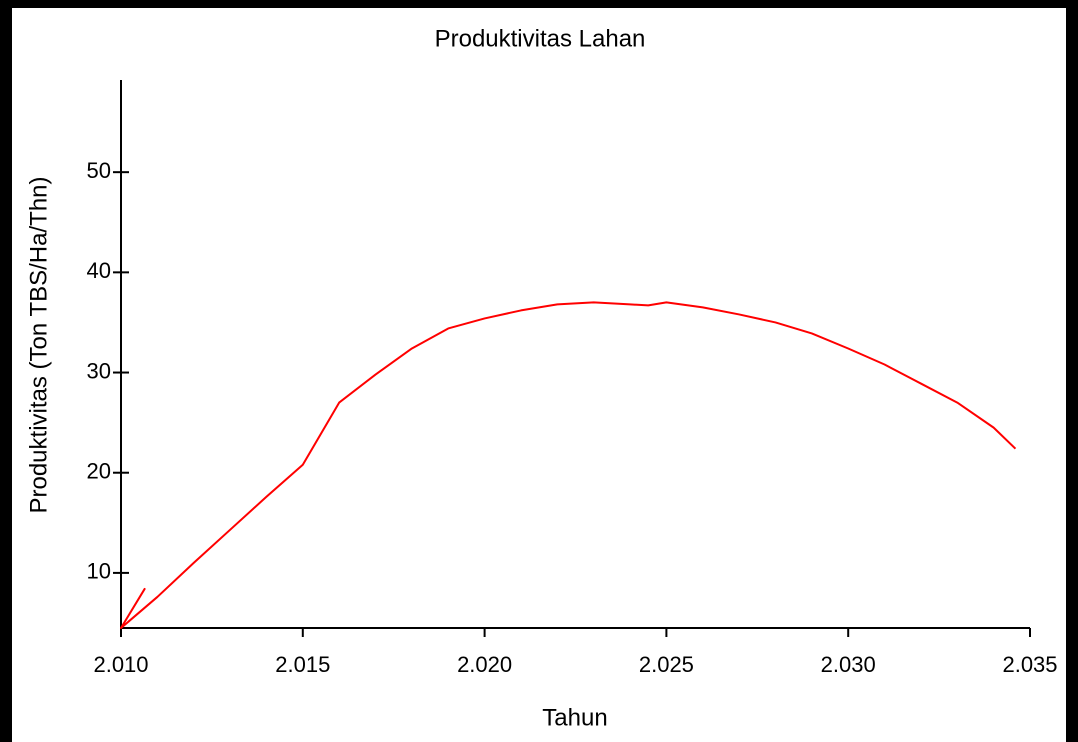  I want to click on y-tick-label: 20, so click(99, 471).